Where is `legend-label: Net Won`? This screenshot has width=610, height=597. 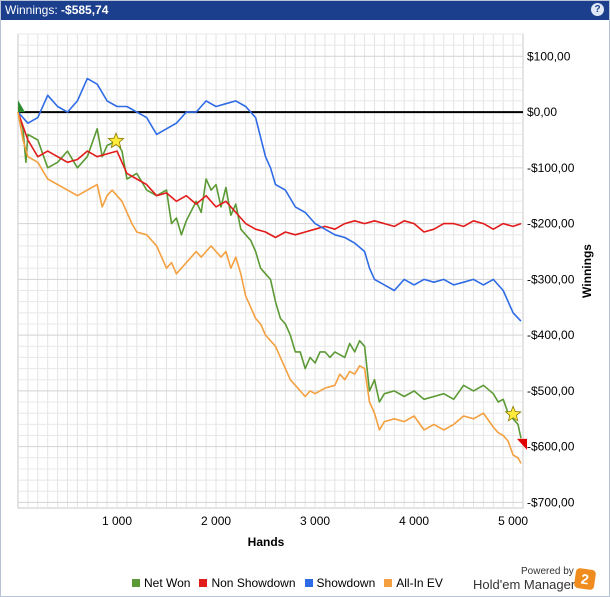 legend-label: Net Won is located at coordinates (167, 583).